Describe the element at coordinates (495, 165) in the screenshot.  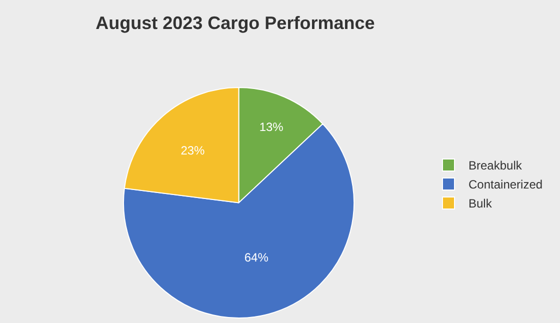
I see `legend-label: Breakbulk` at that location.